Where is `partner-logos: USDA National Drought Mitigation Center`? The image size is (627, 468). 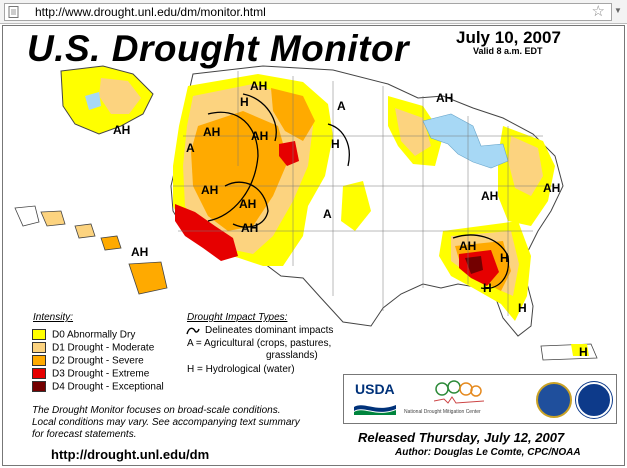 partner-logos: USDA National Drought Mitigation Center is located at coordinates (480, 399).